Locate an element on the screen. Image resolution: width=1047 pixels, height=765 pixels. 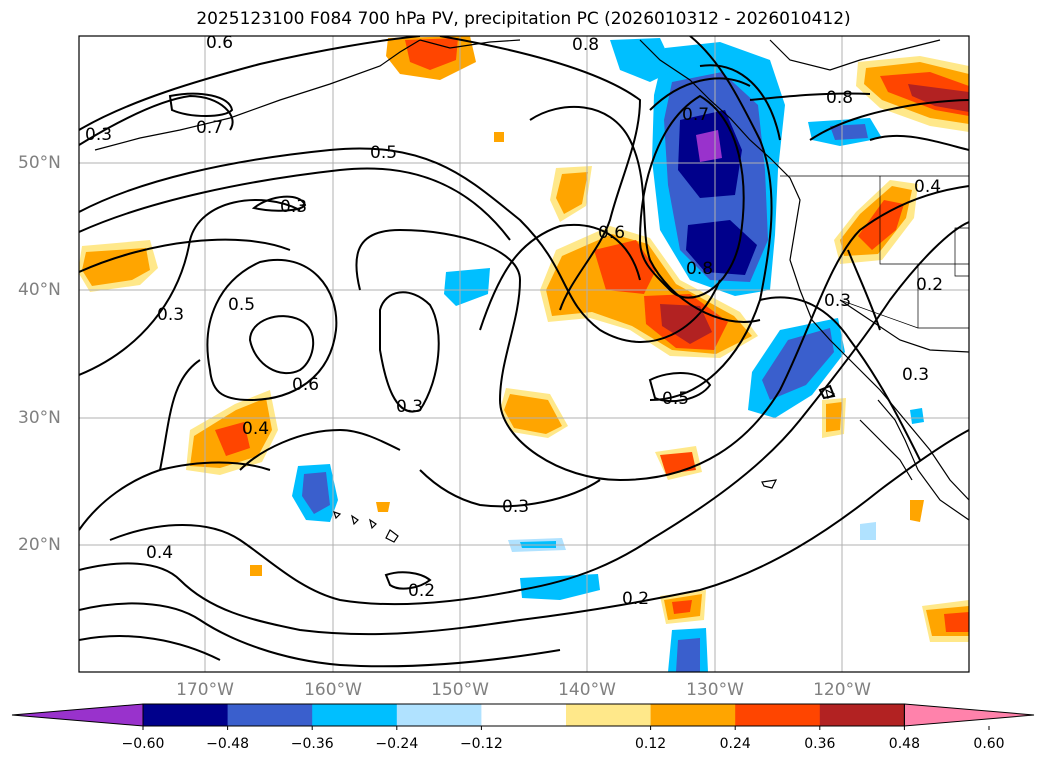
colorbar-tick-label: 0.48 is located at coordinates (904, 744).